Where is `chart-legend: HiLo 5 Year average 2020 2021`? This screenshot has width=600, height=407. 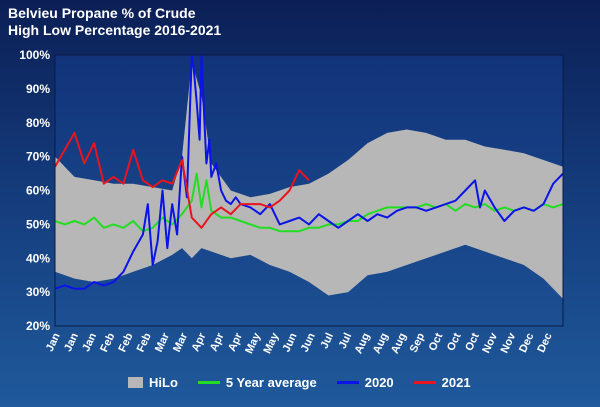
chart-legend: HiLo 5 Year average 2020 2021 is located at coordinates (309, 382).